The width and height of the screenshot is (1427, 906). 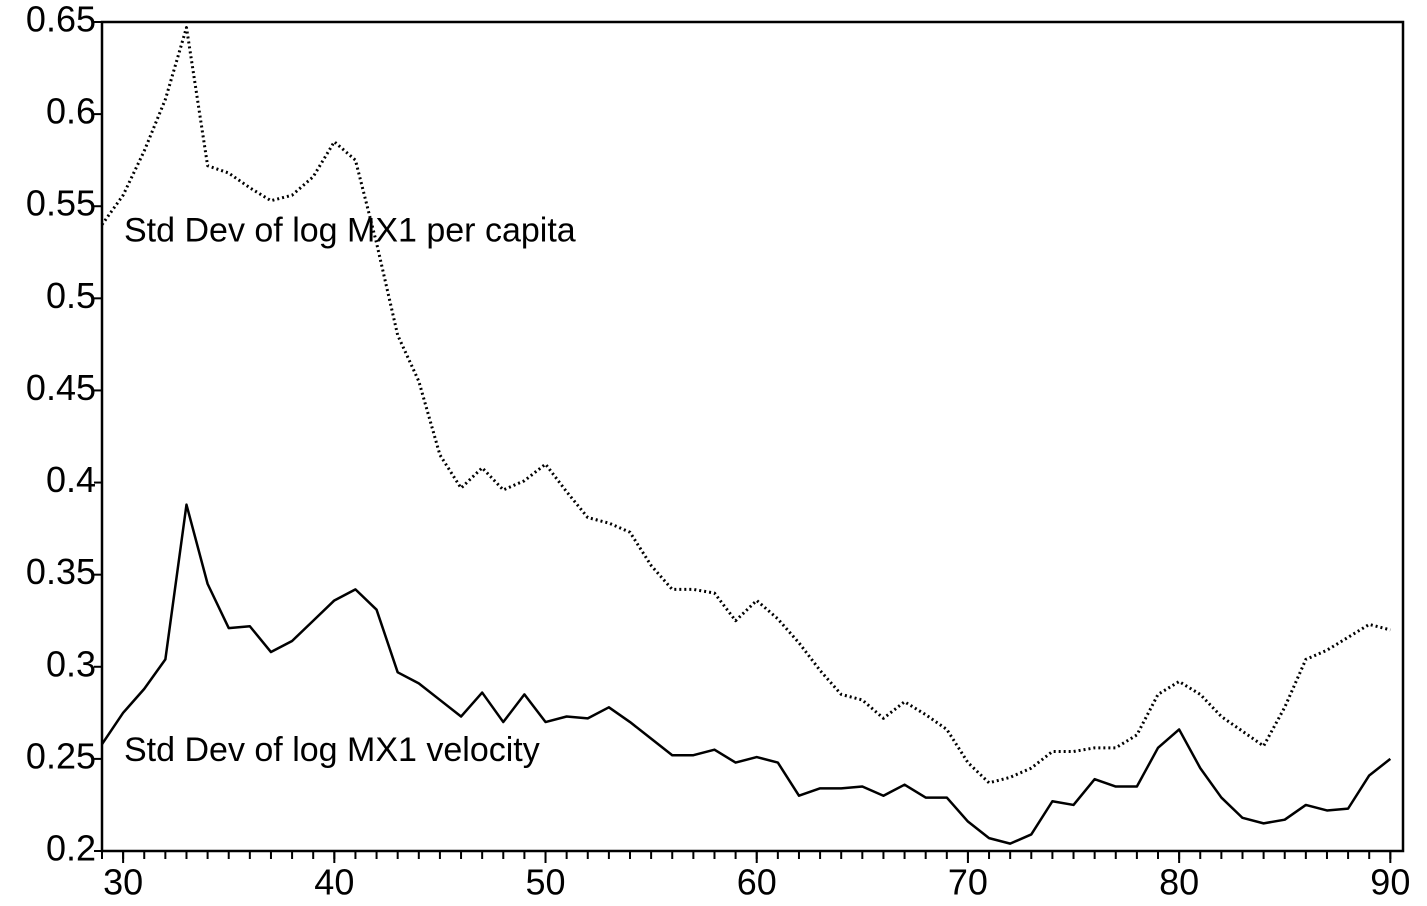 What do you see at coordinates (71, 848) in the screenshot?
I see `y-tick-label: 0.2` at bounding box center [71, 848].